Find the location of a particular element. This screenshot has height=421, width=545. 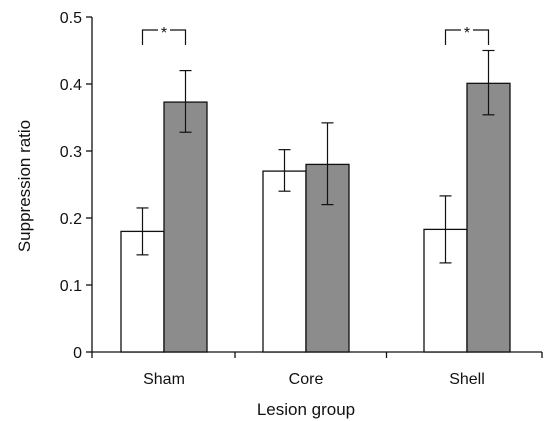

y-tick-label: 0 is located at coordinates (77, 353).